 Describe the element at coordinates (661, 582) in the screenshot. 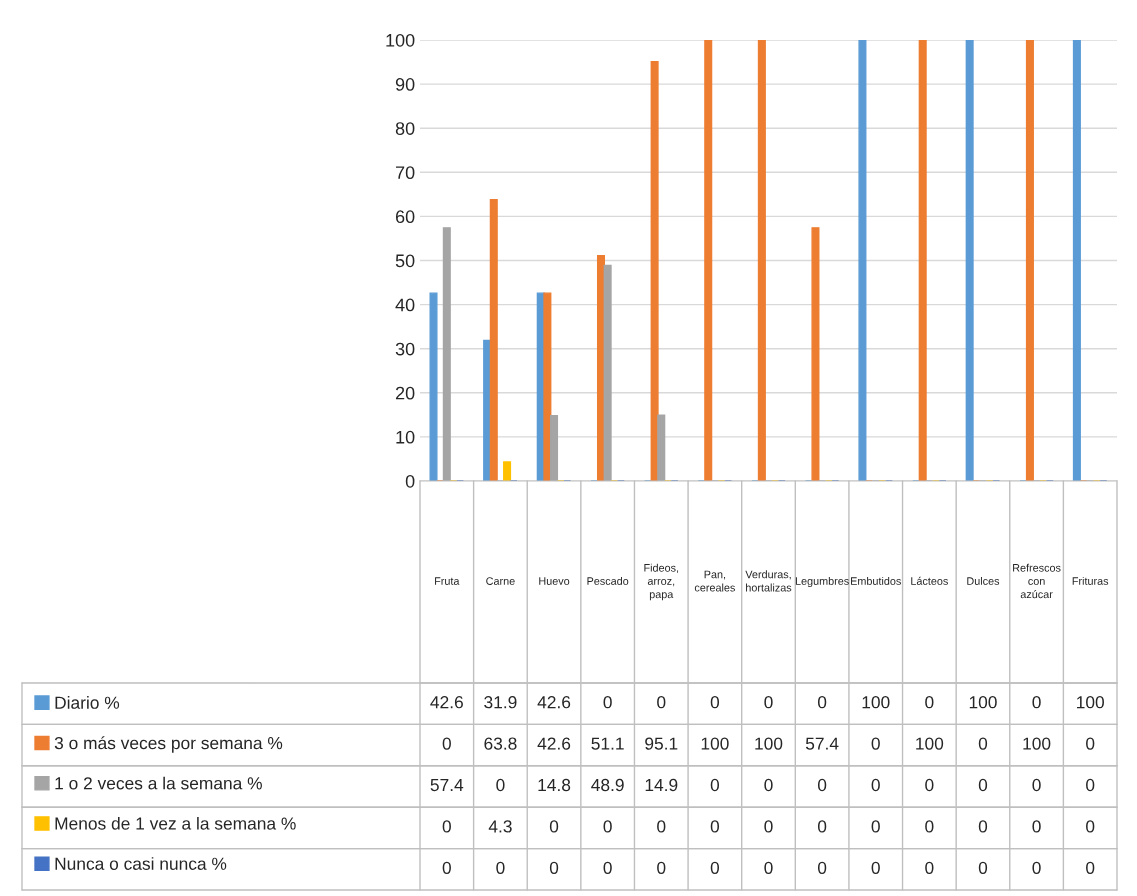

I see `x-tick-label: Fideos, arroz, papa` at that location.